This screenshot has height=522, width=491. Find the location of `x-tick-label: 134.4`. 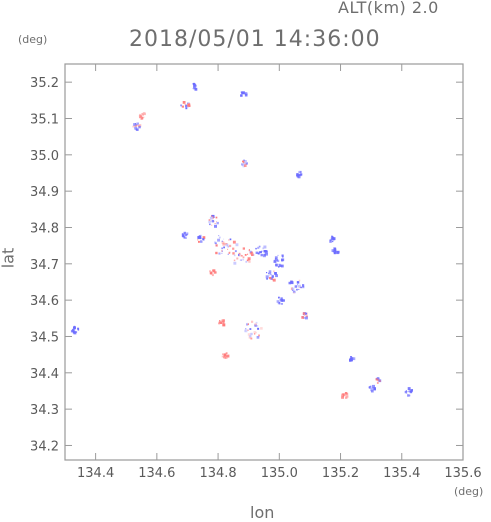

x-tick-label: 134.4 is located at coordinates (95, 473).